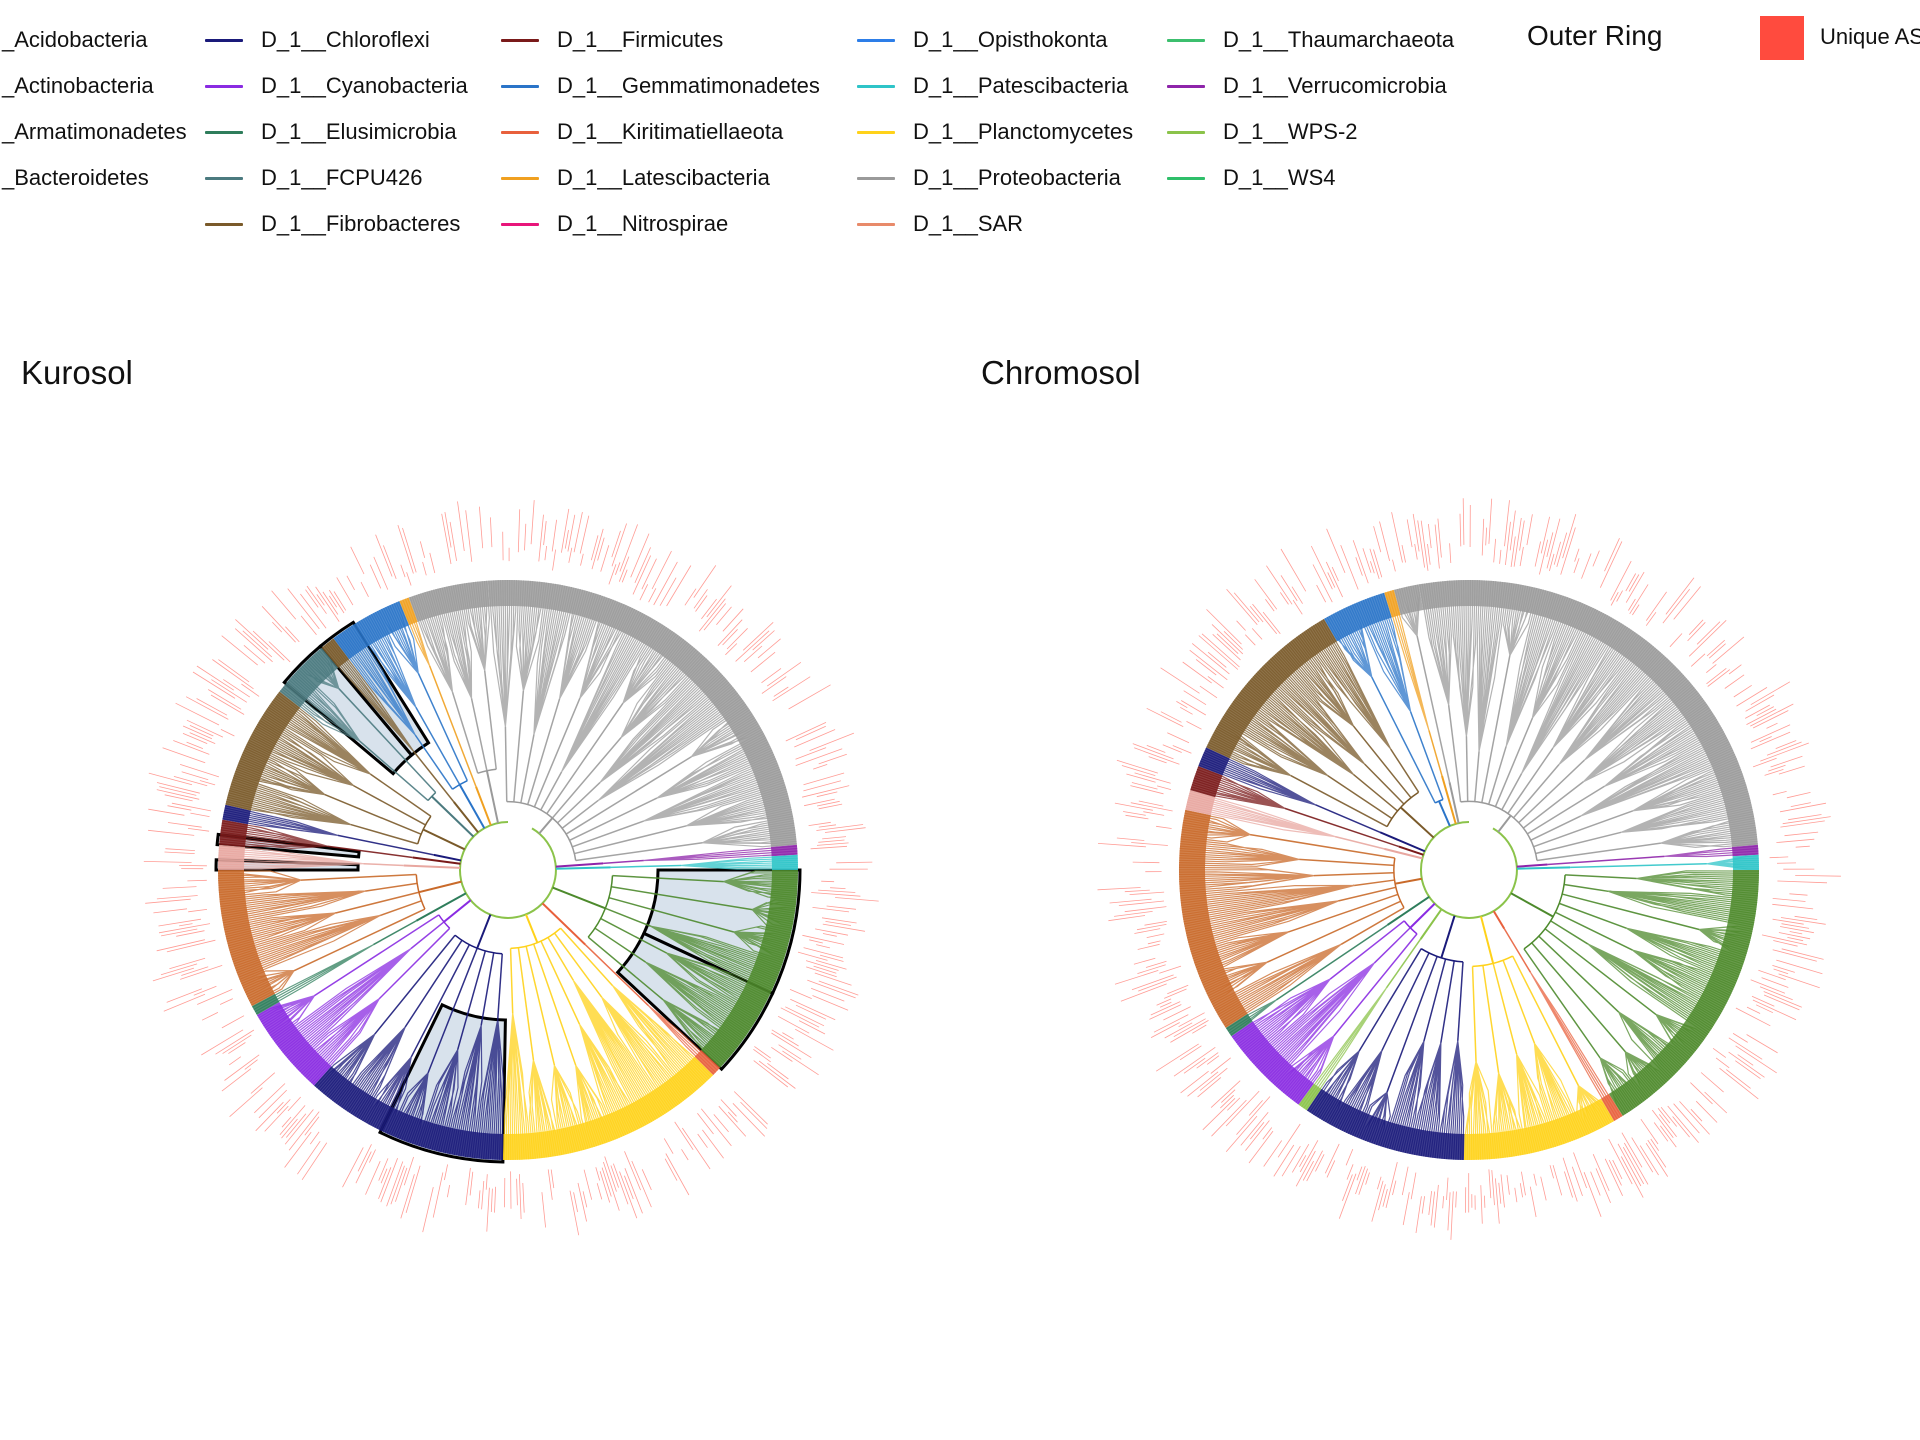 The image size is (1920, 1440). What do you see at coordinates (1472, 873) in the screenshot?
I see `tree-backbone` at bounding box center [1472, 873].